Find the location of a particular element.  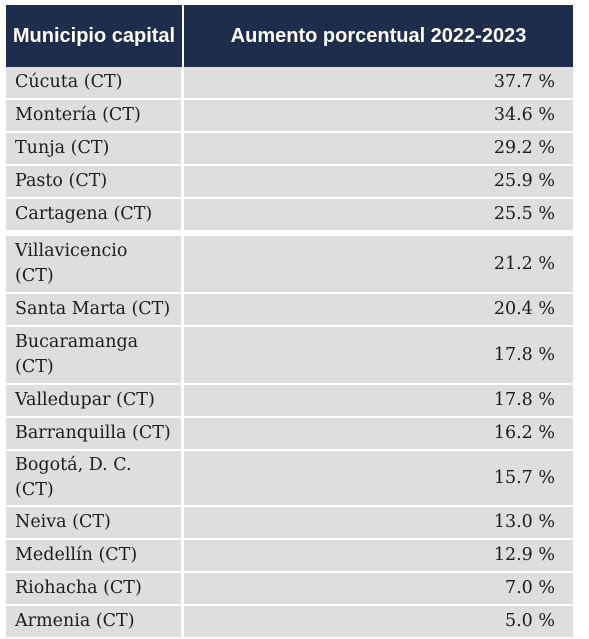

table-row: Montería (CT) 34.6 % is located at coordinates (289, 116).